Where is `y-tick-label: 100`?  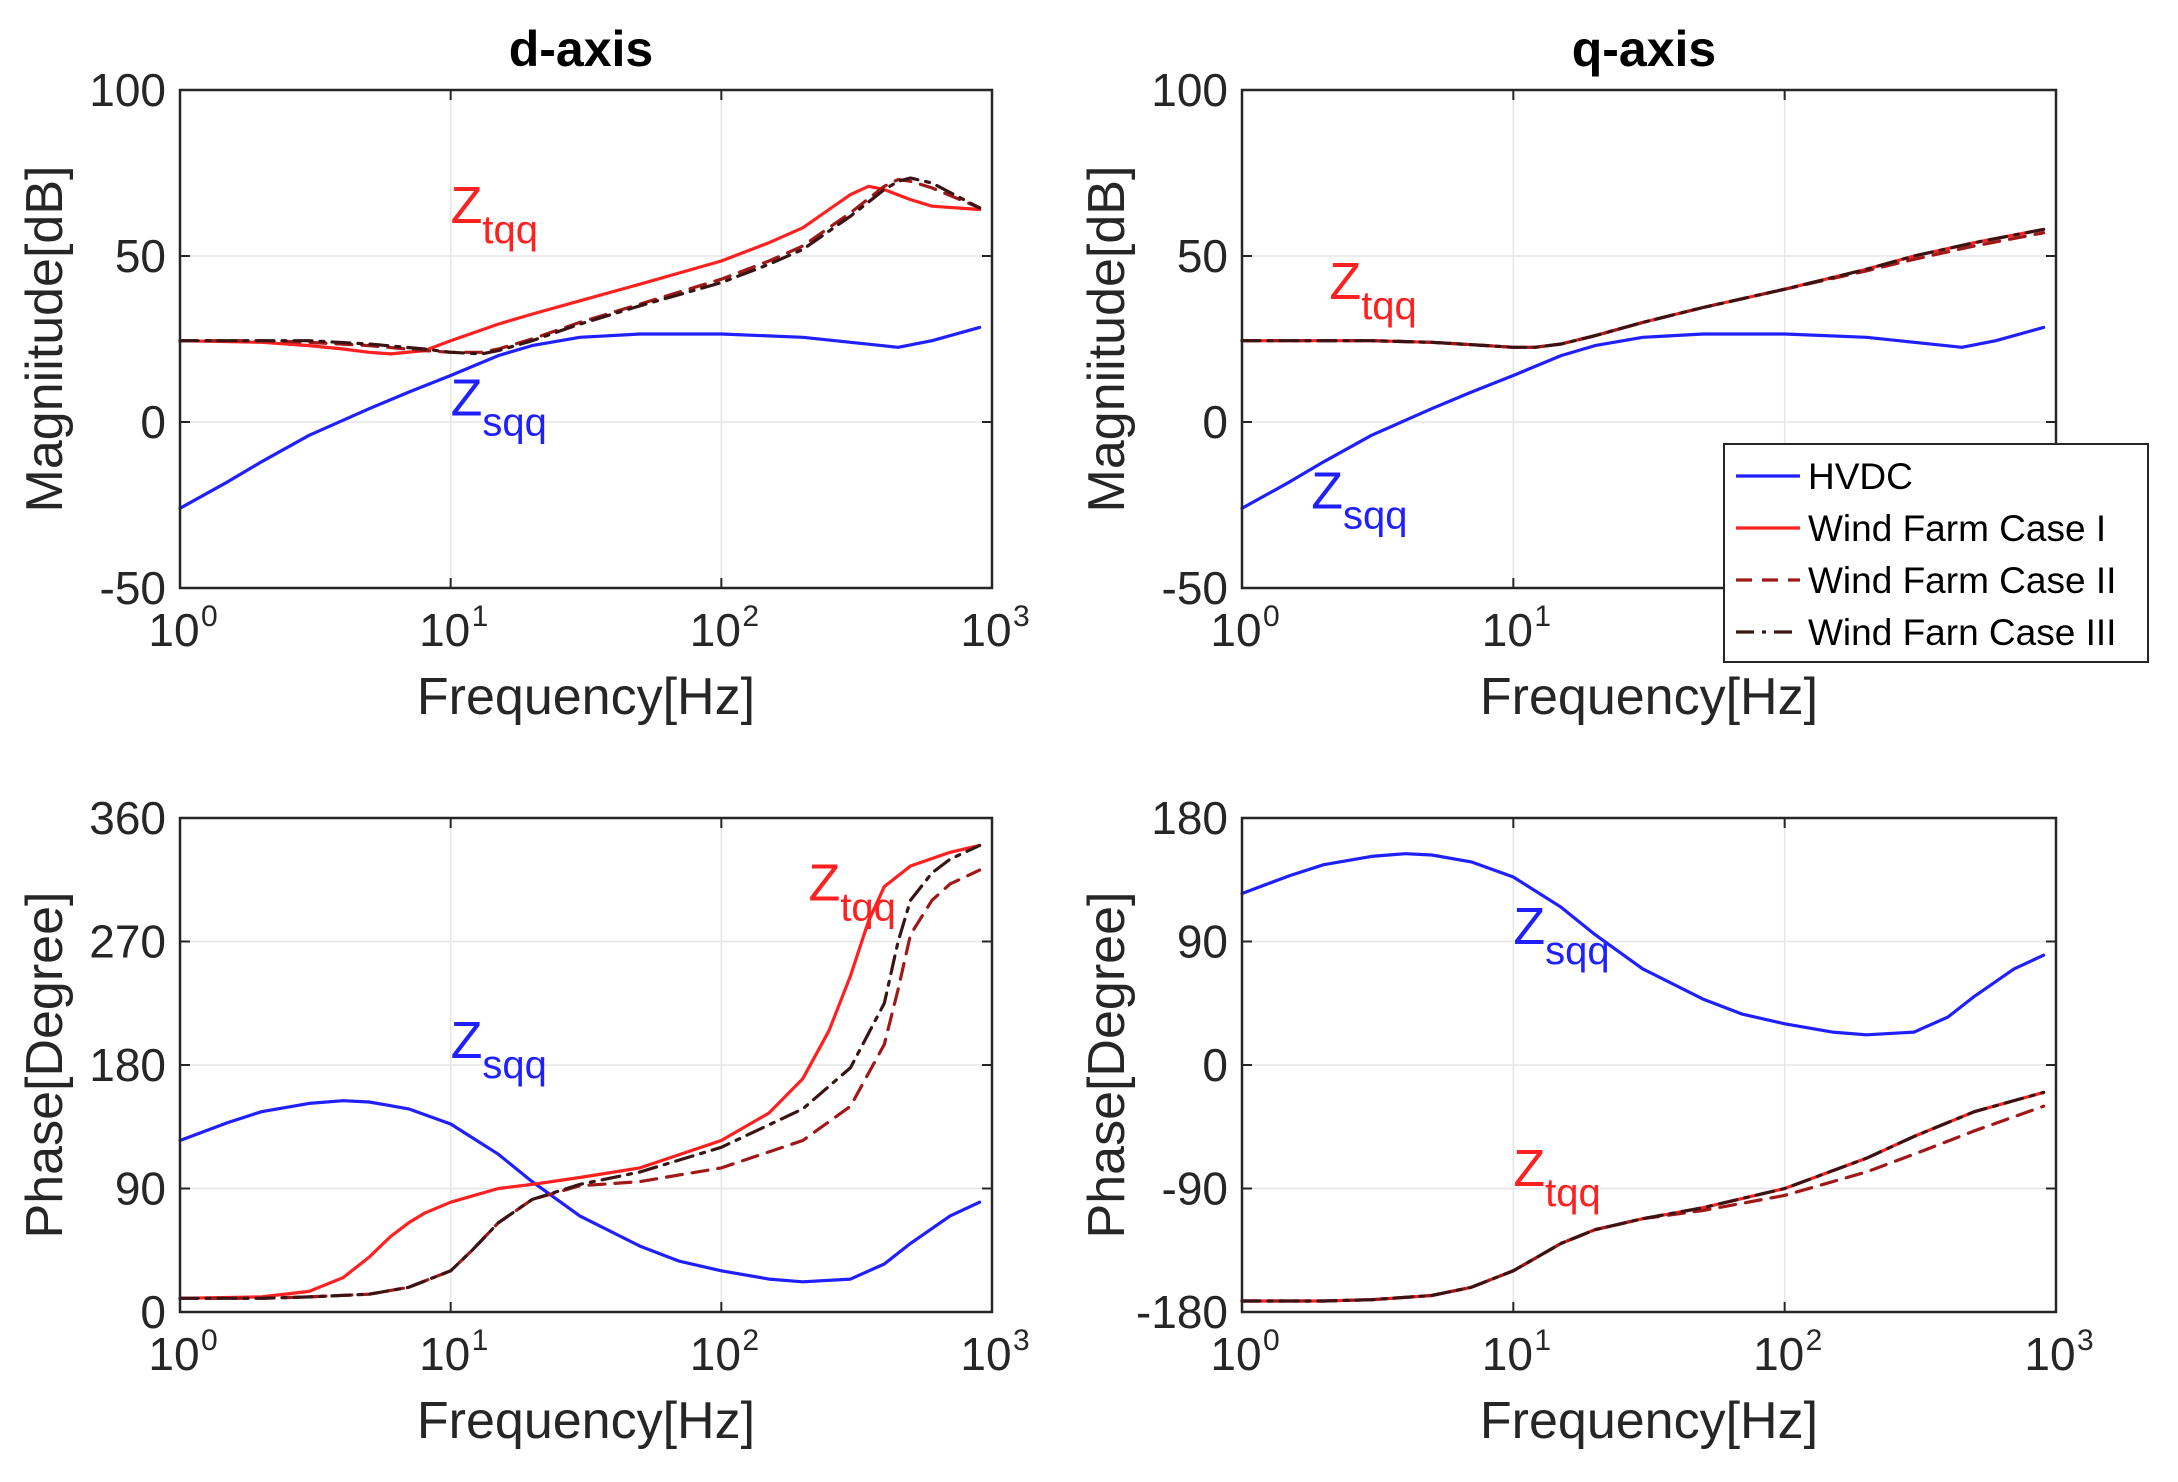
y-tick-label: 100 is located at coordinates (127, 90).